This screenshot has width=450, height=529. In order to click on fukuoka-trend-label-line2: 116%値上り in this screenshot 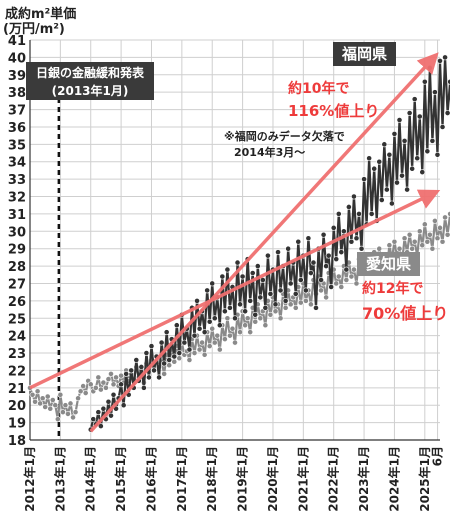, I will do `click(334, 111)`.